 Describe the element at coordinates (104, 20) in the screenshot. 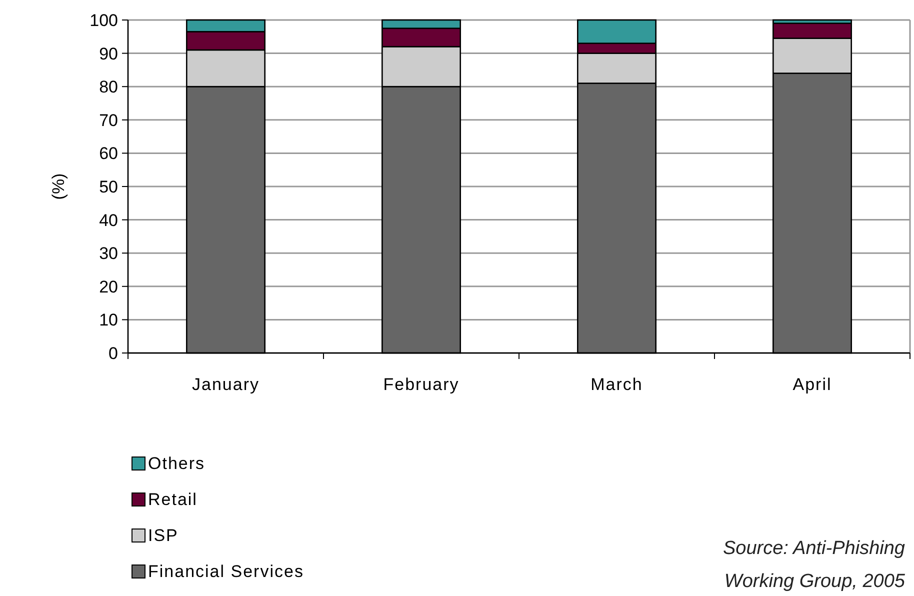

I see `y-tick-label: 100` at that location.